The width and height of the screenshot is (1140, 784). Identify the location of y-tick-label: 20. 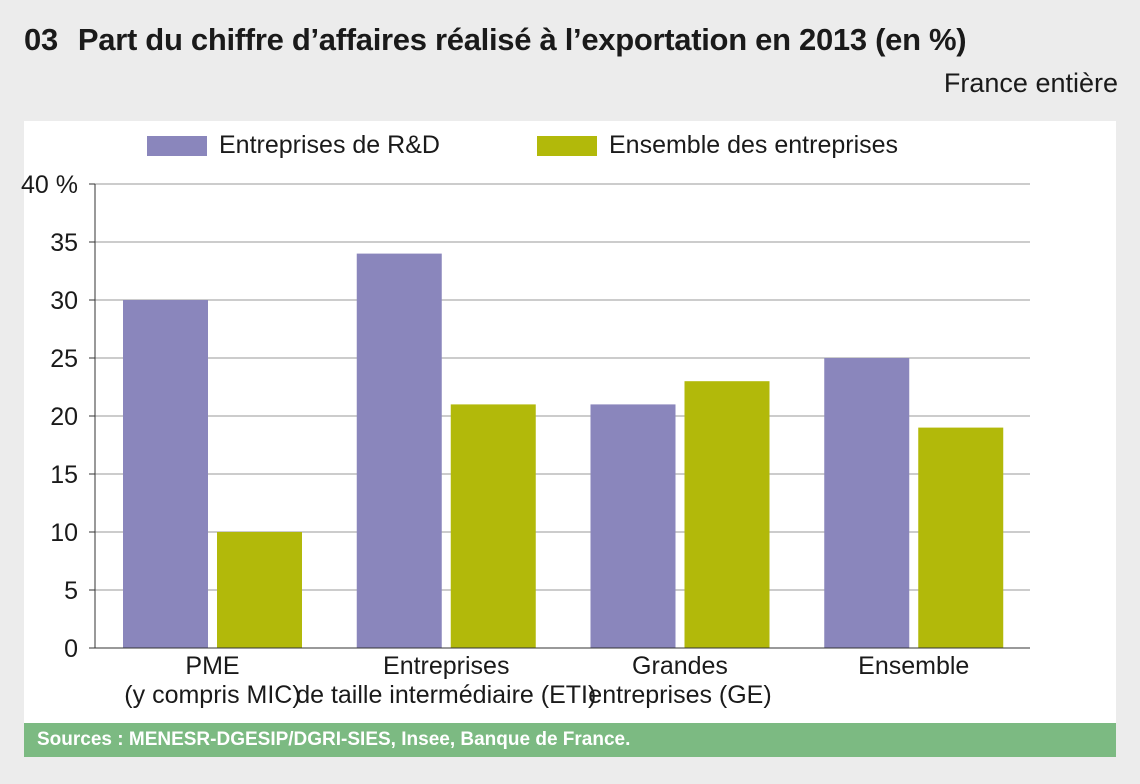
(64, 417).